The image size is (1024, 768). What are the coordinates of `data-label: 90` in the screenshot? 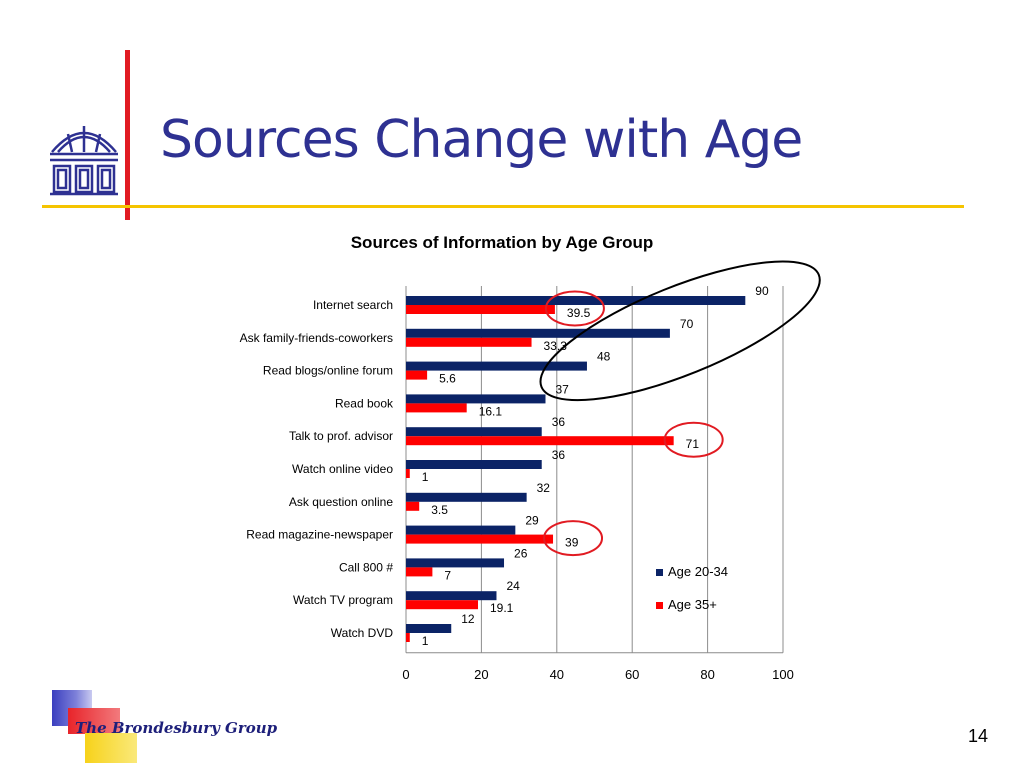 It's located at (762, 291).